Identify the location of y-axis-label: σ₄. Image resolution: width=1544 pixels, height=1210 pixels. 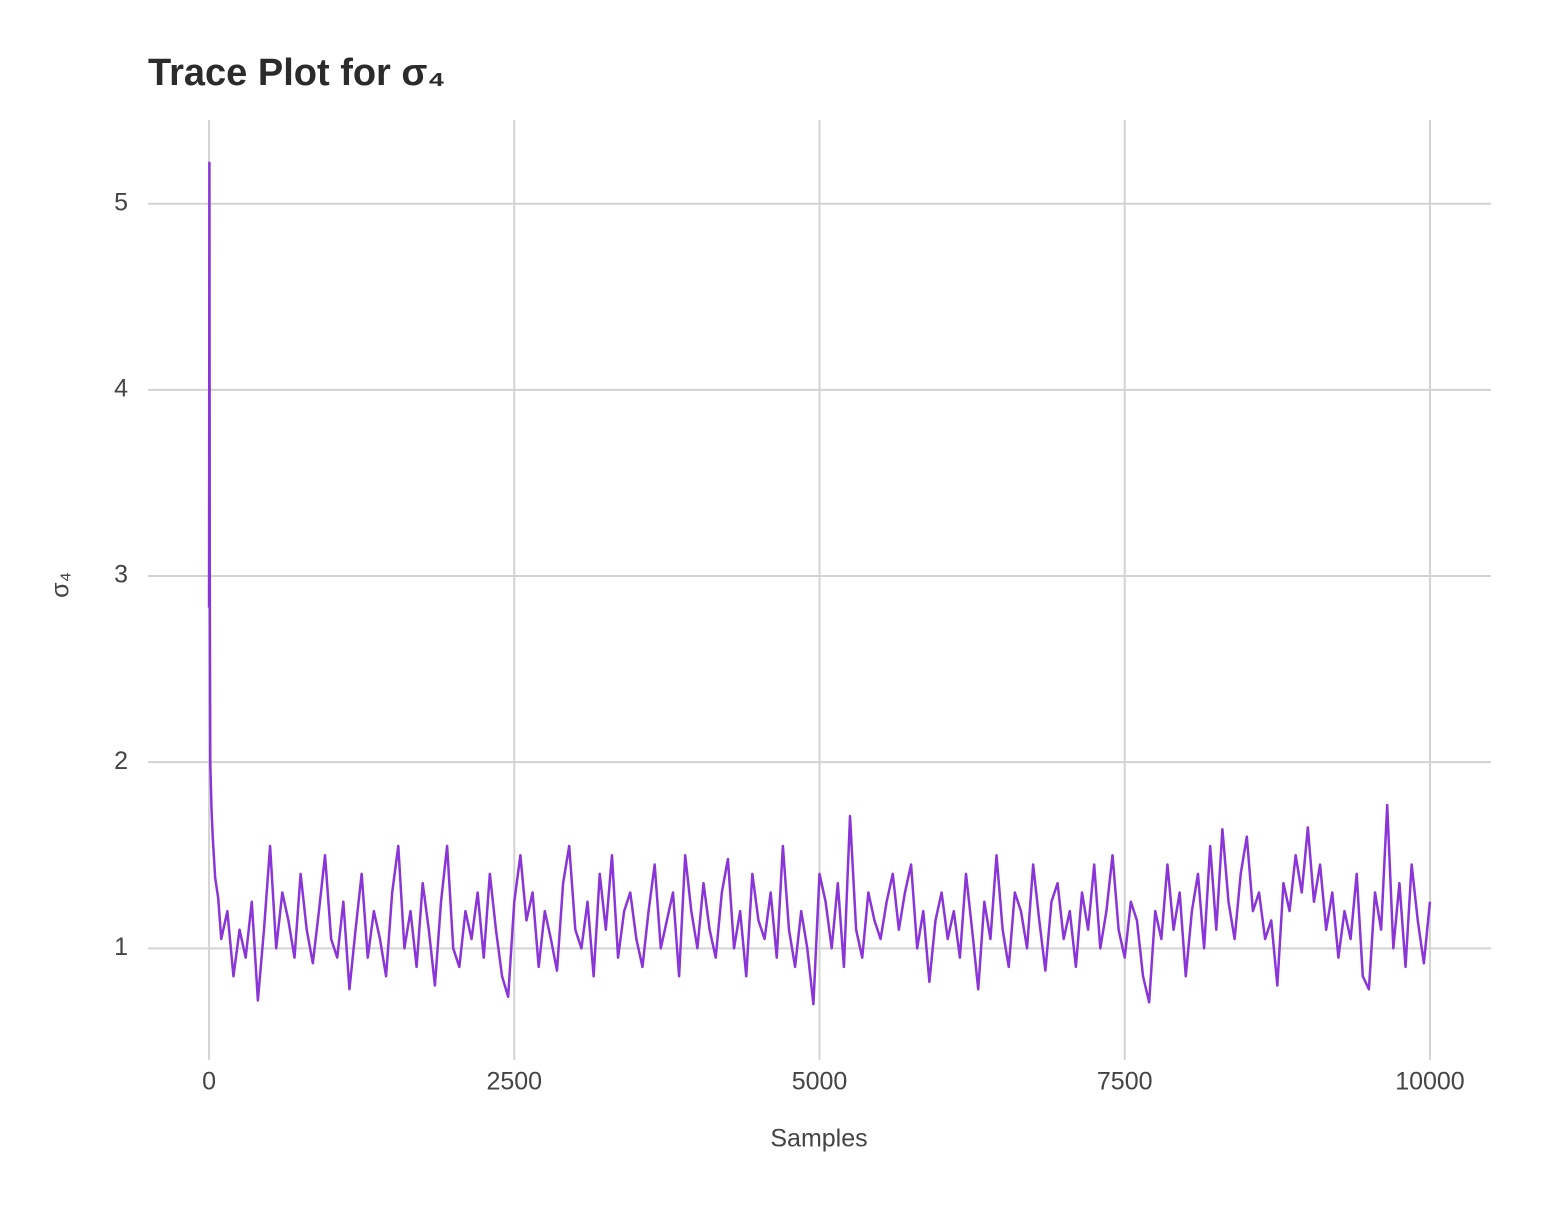
(61, 585).